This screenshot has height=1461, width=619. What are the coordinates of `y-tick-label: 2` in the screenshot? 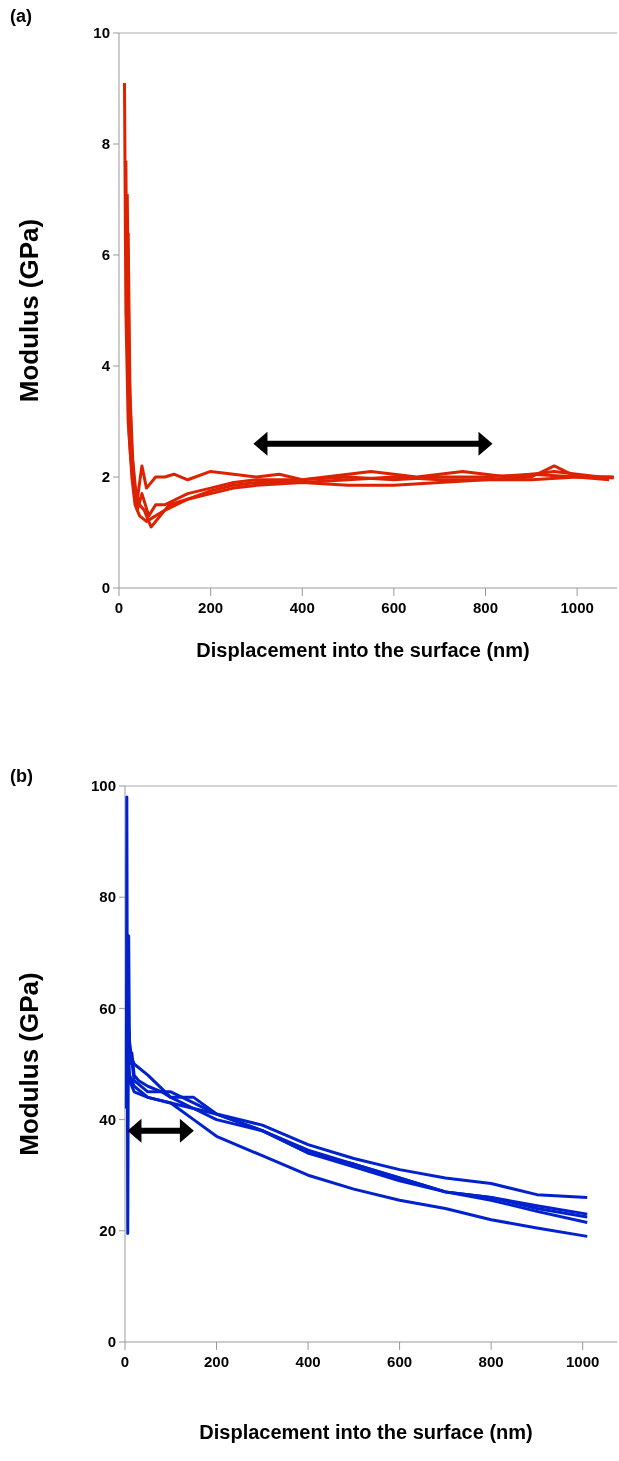 It's located at (105, 477).